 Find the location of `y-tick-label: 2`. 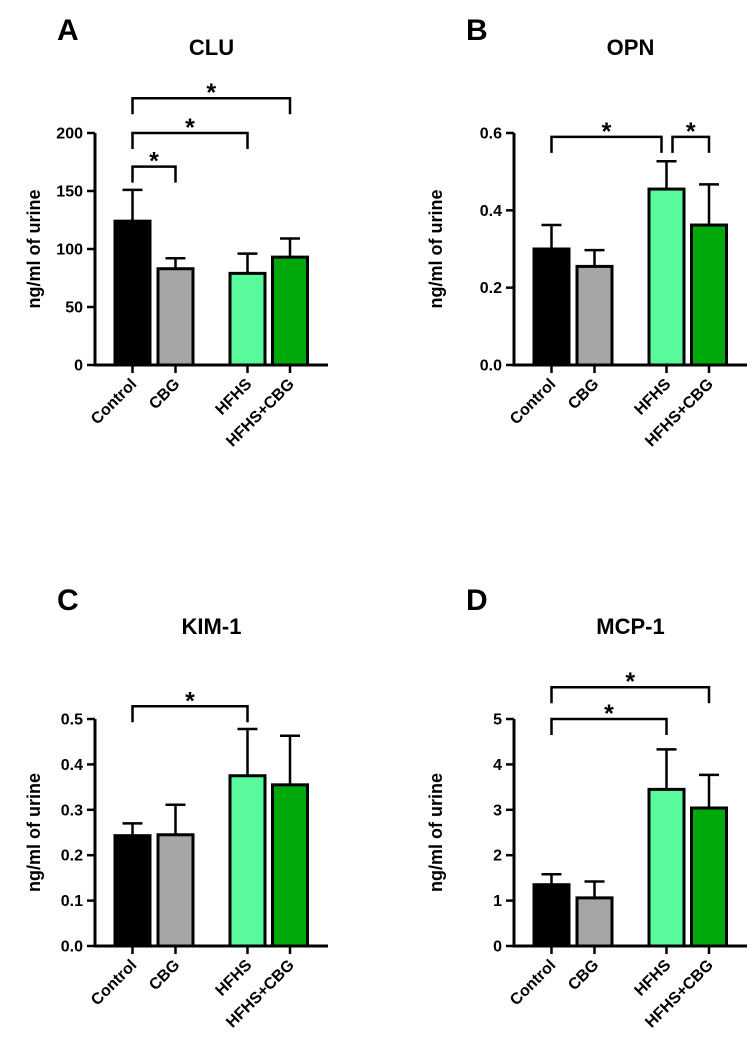

y-tick-label: 2 is located at coordinates (497, 856).